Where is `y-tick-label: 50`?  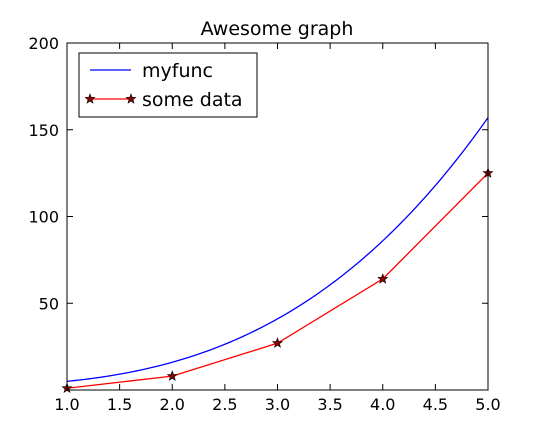 y-tick-label: 50 is located at coordinates (49, 303).